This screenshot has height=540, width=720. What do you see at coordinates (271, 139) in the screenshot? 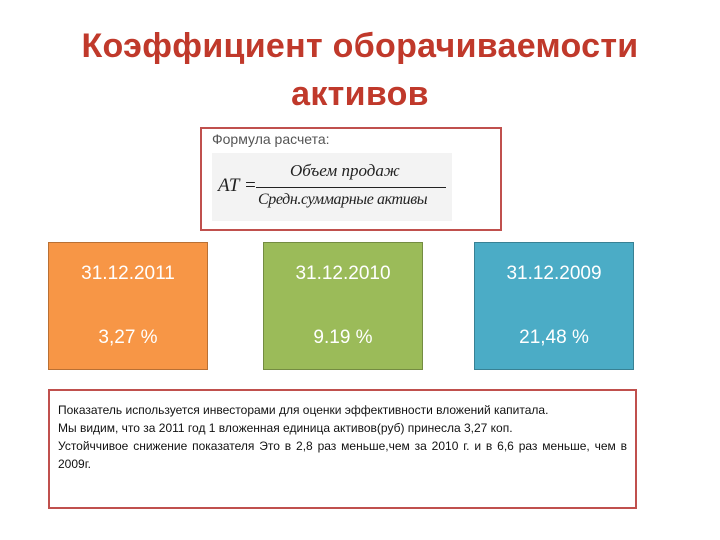
I see `formula-caption: Формула расчета:` at bounding box center [271, 139].